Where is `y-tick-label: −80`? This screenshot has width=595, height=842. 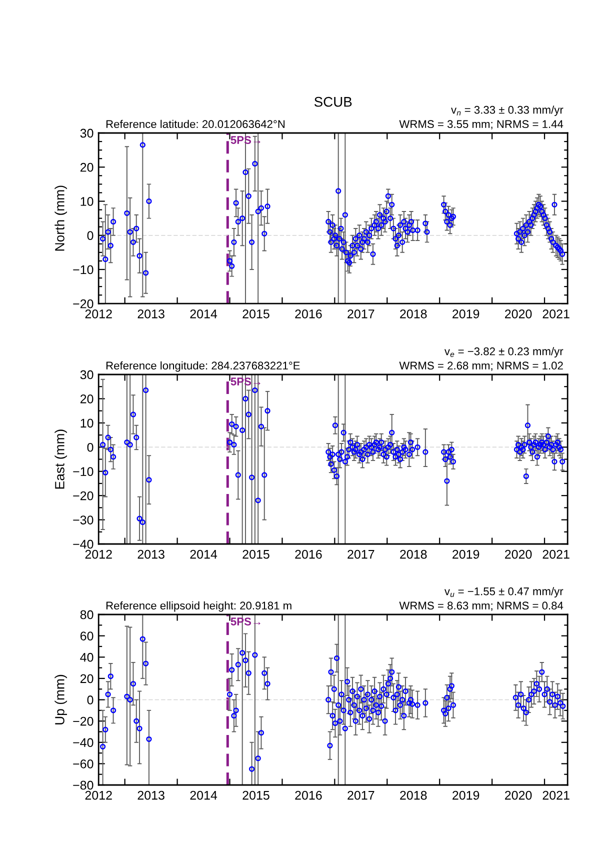
y-tick-label: −80 is located at coordinates (83, 785).